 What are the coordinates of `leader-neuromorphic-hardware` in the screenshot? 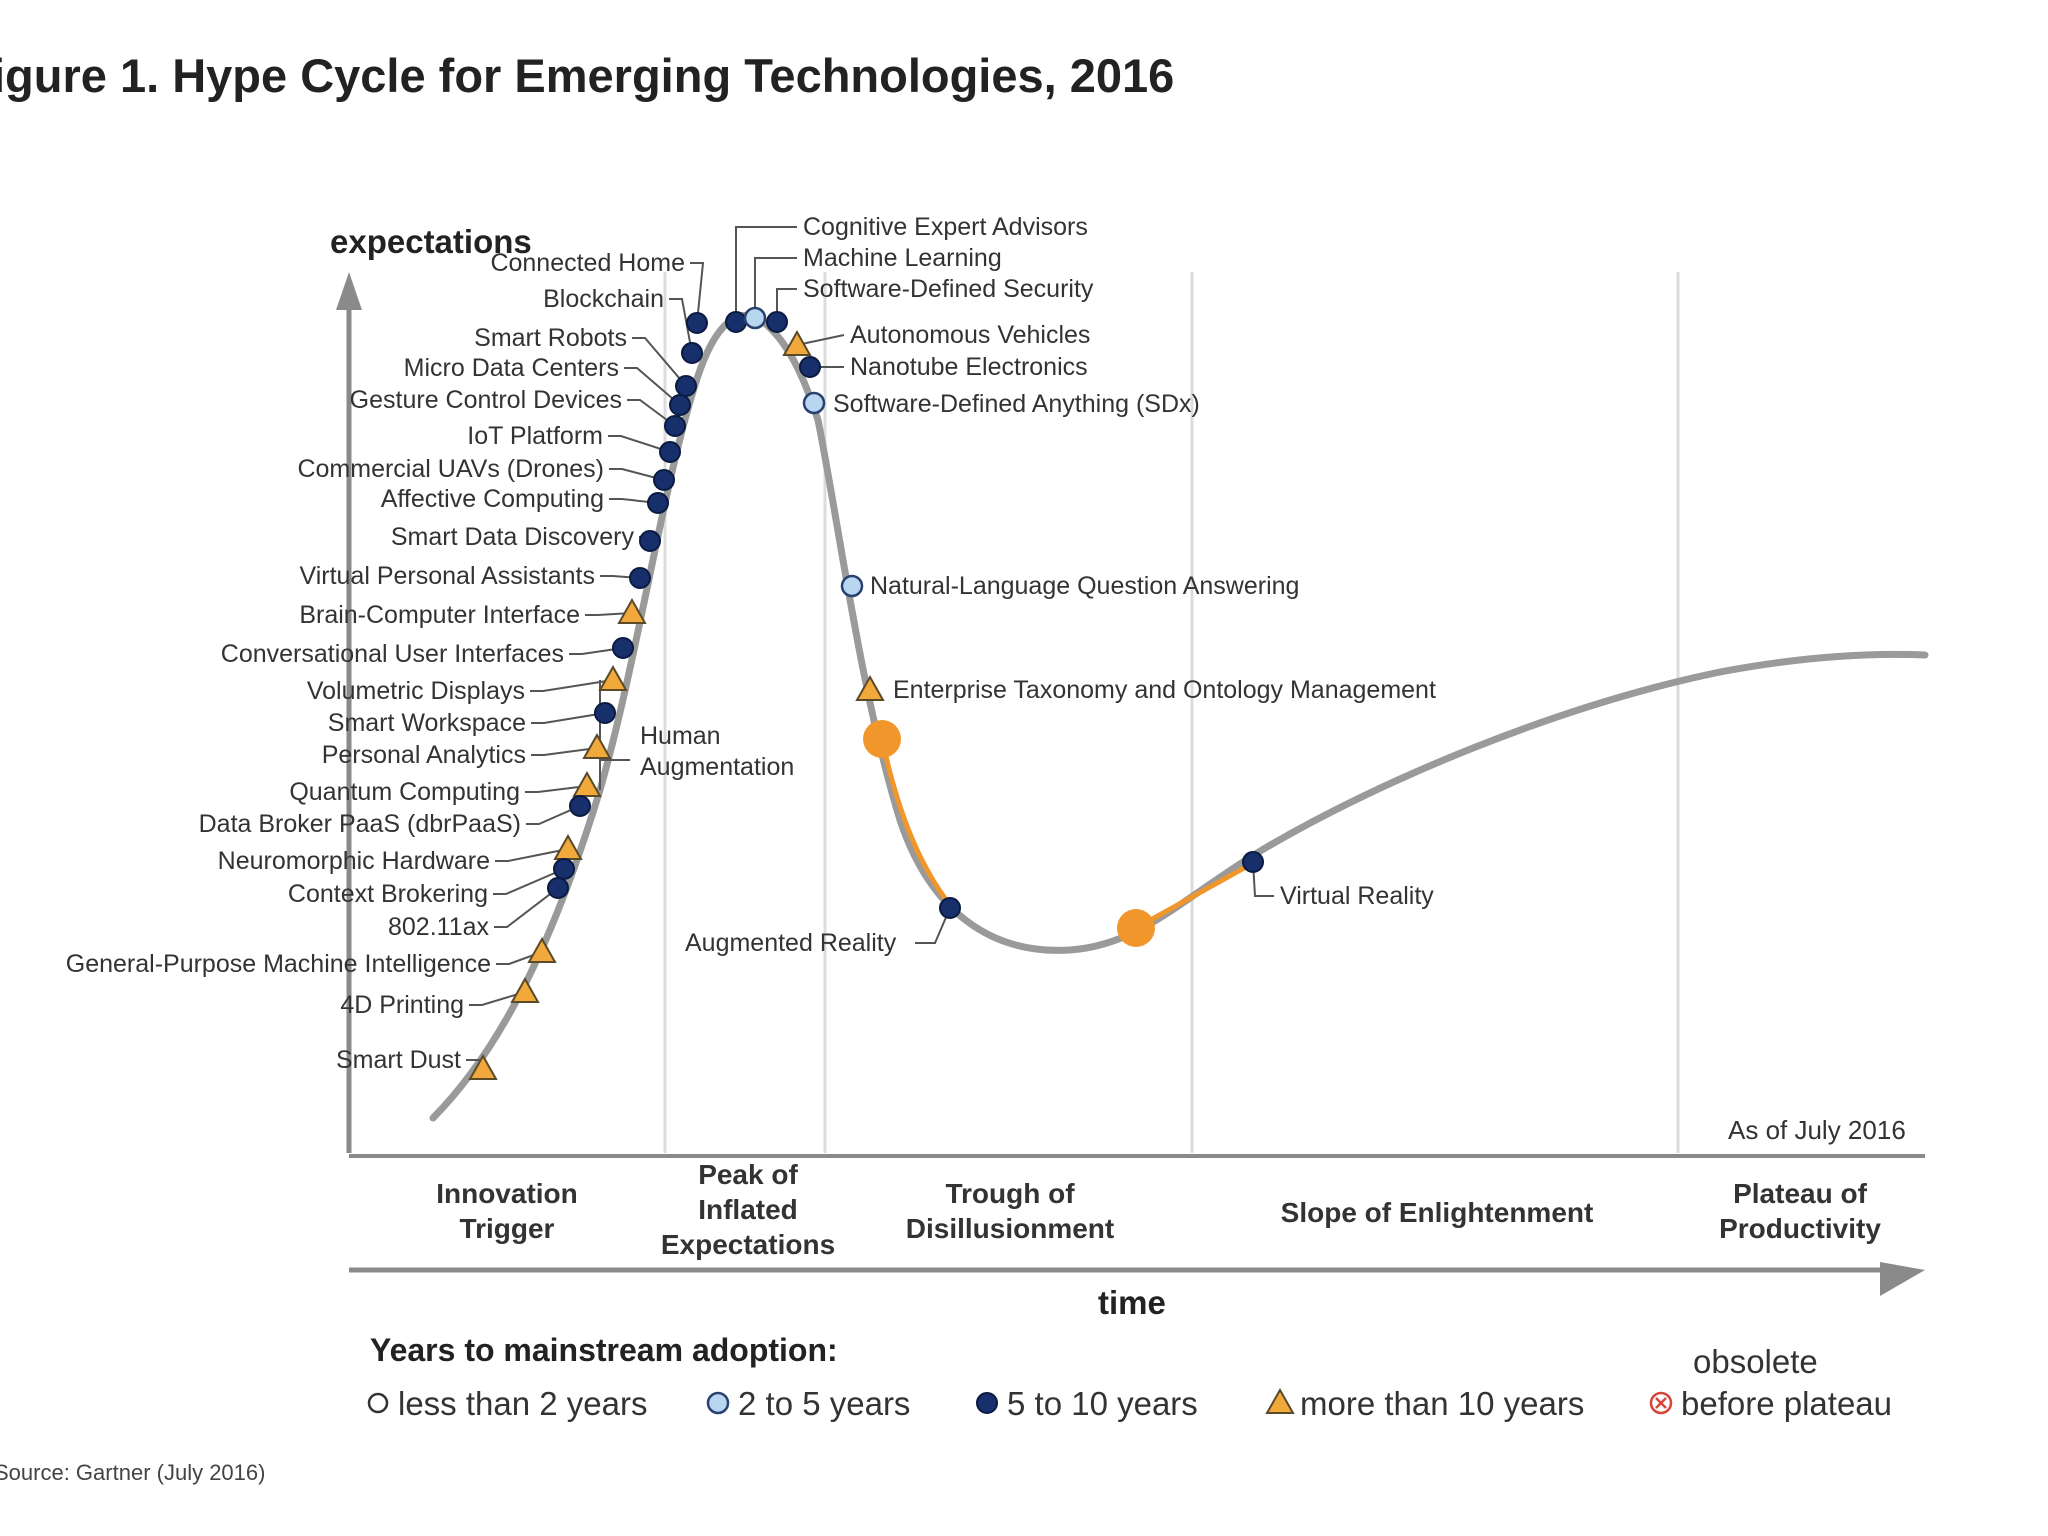 It's located at (532, 855).